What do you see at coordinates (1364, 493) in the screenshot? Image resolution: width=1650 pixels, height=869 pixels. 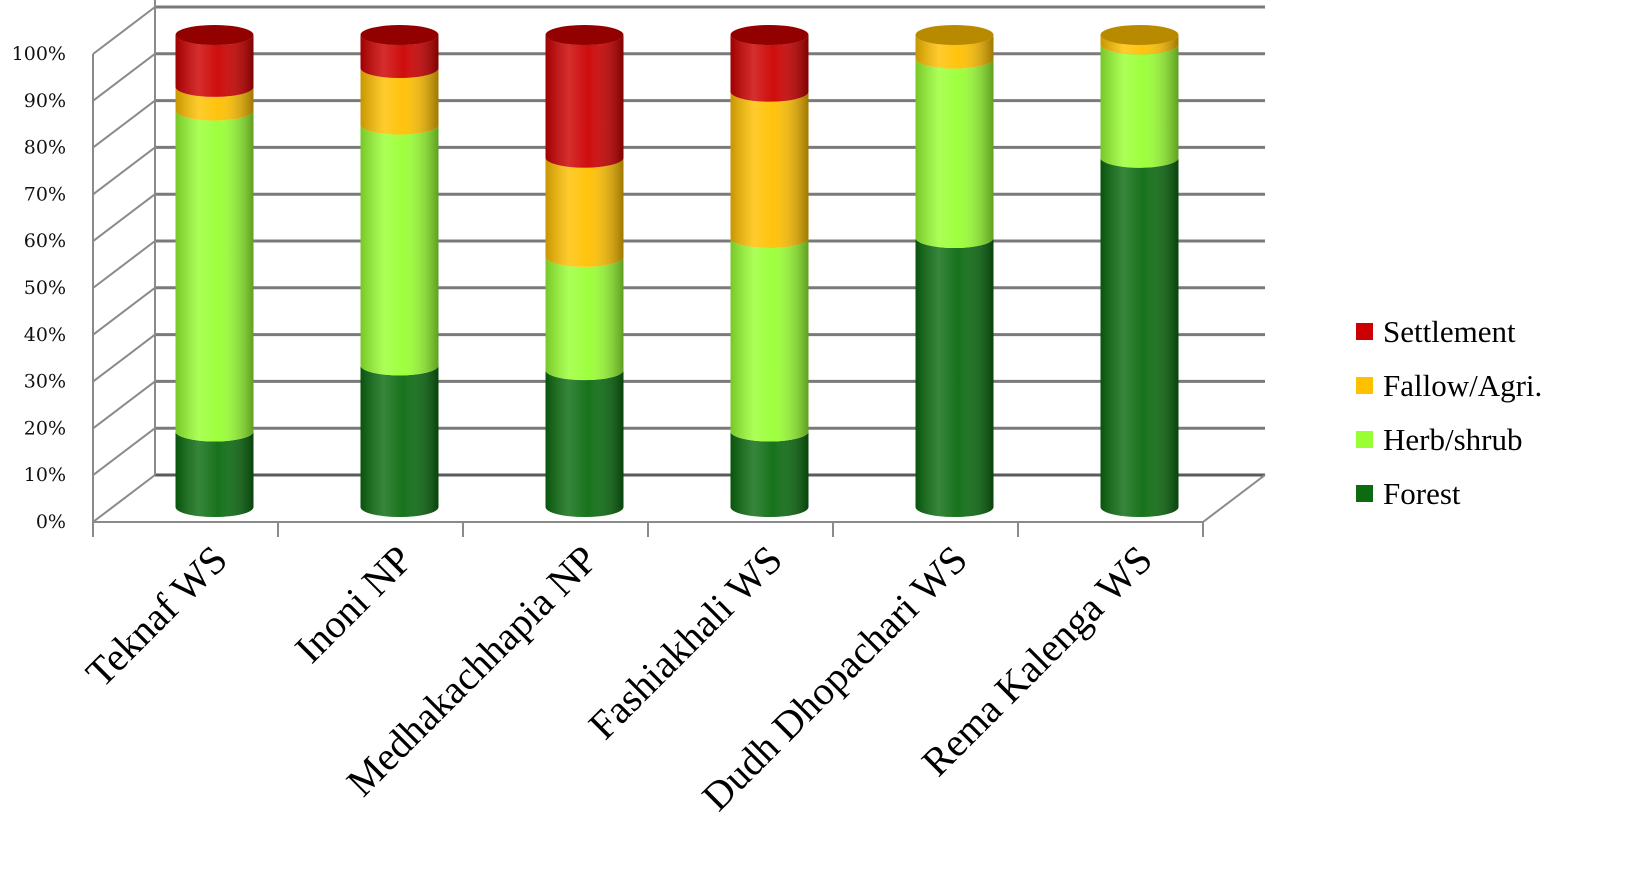 I see `legend-swatch-forest` at bounding box center [1364, 493].